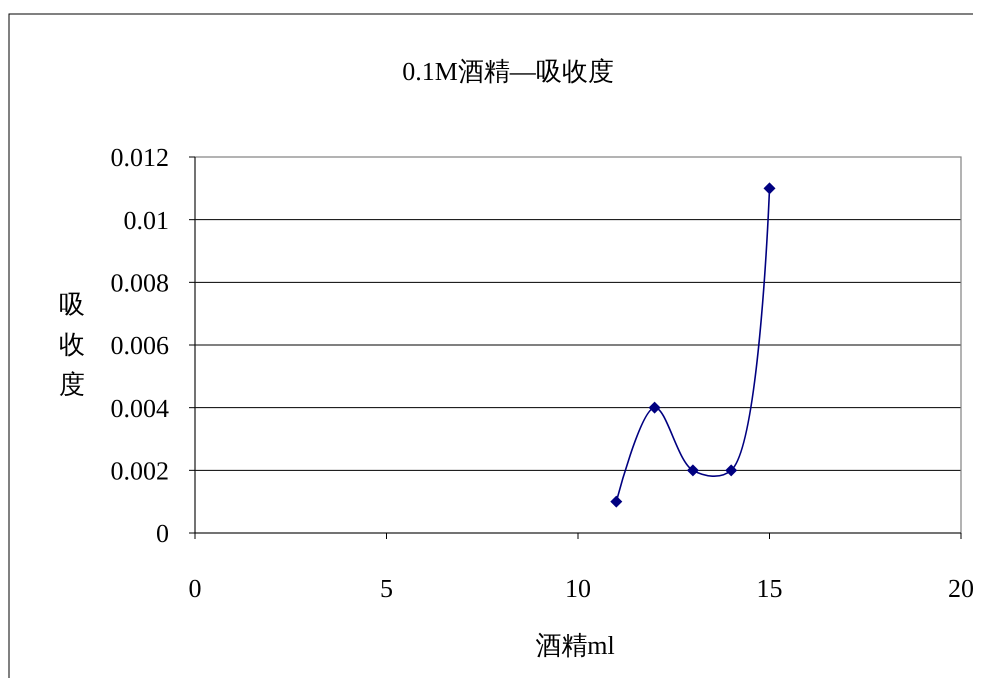  What do you see at coordinates (139, 345) in the screenshot?
I see `y-tick-label: 0.006` at bounding box center [139, 345].